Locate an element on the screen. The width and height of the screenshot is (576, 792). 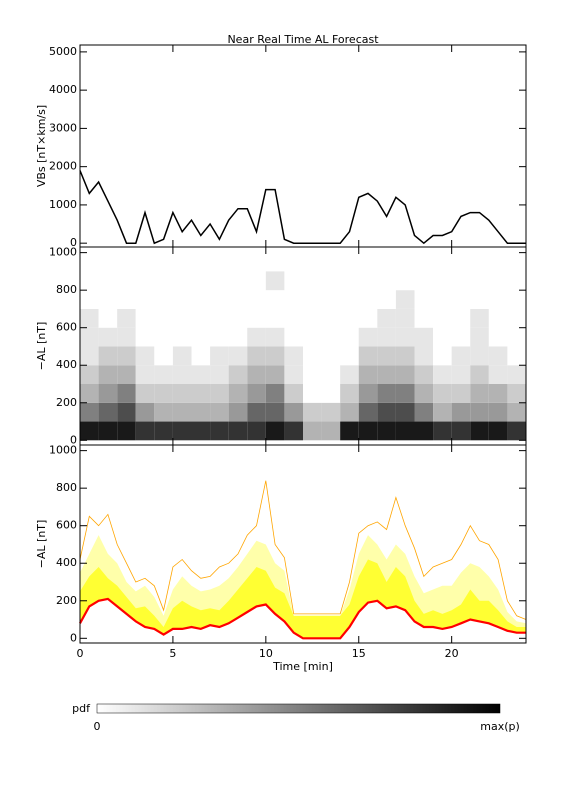
x-tick-label: 15 is located at coordinates (359, 653).